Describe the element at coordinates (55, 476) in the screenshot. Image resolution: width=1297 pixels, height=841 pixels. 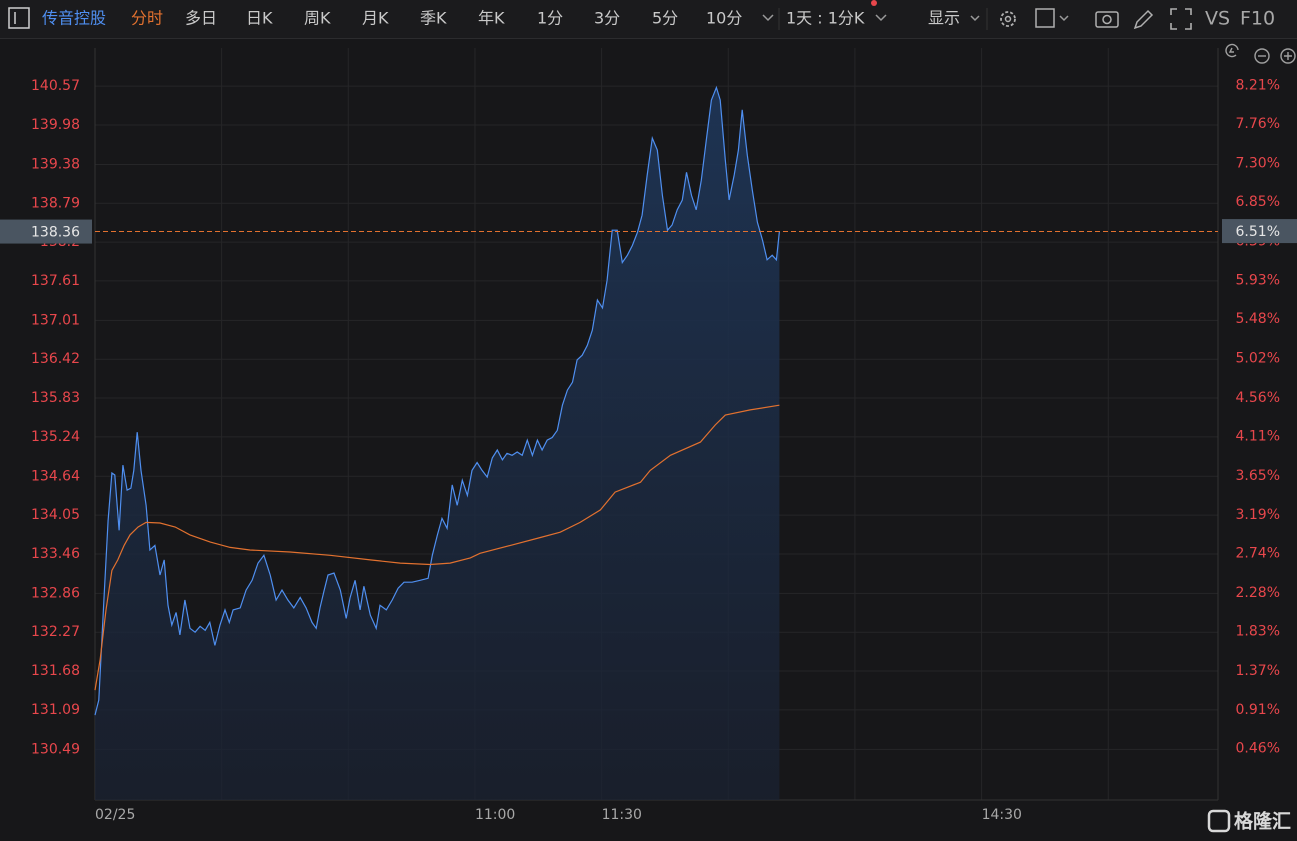
I see `y-tick-label: 134.64` at that location.